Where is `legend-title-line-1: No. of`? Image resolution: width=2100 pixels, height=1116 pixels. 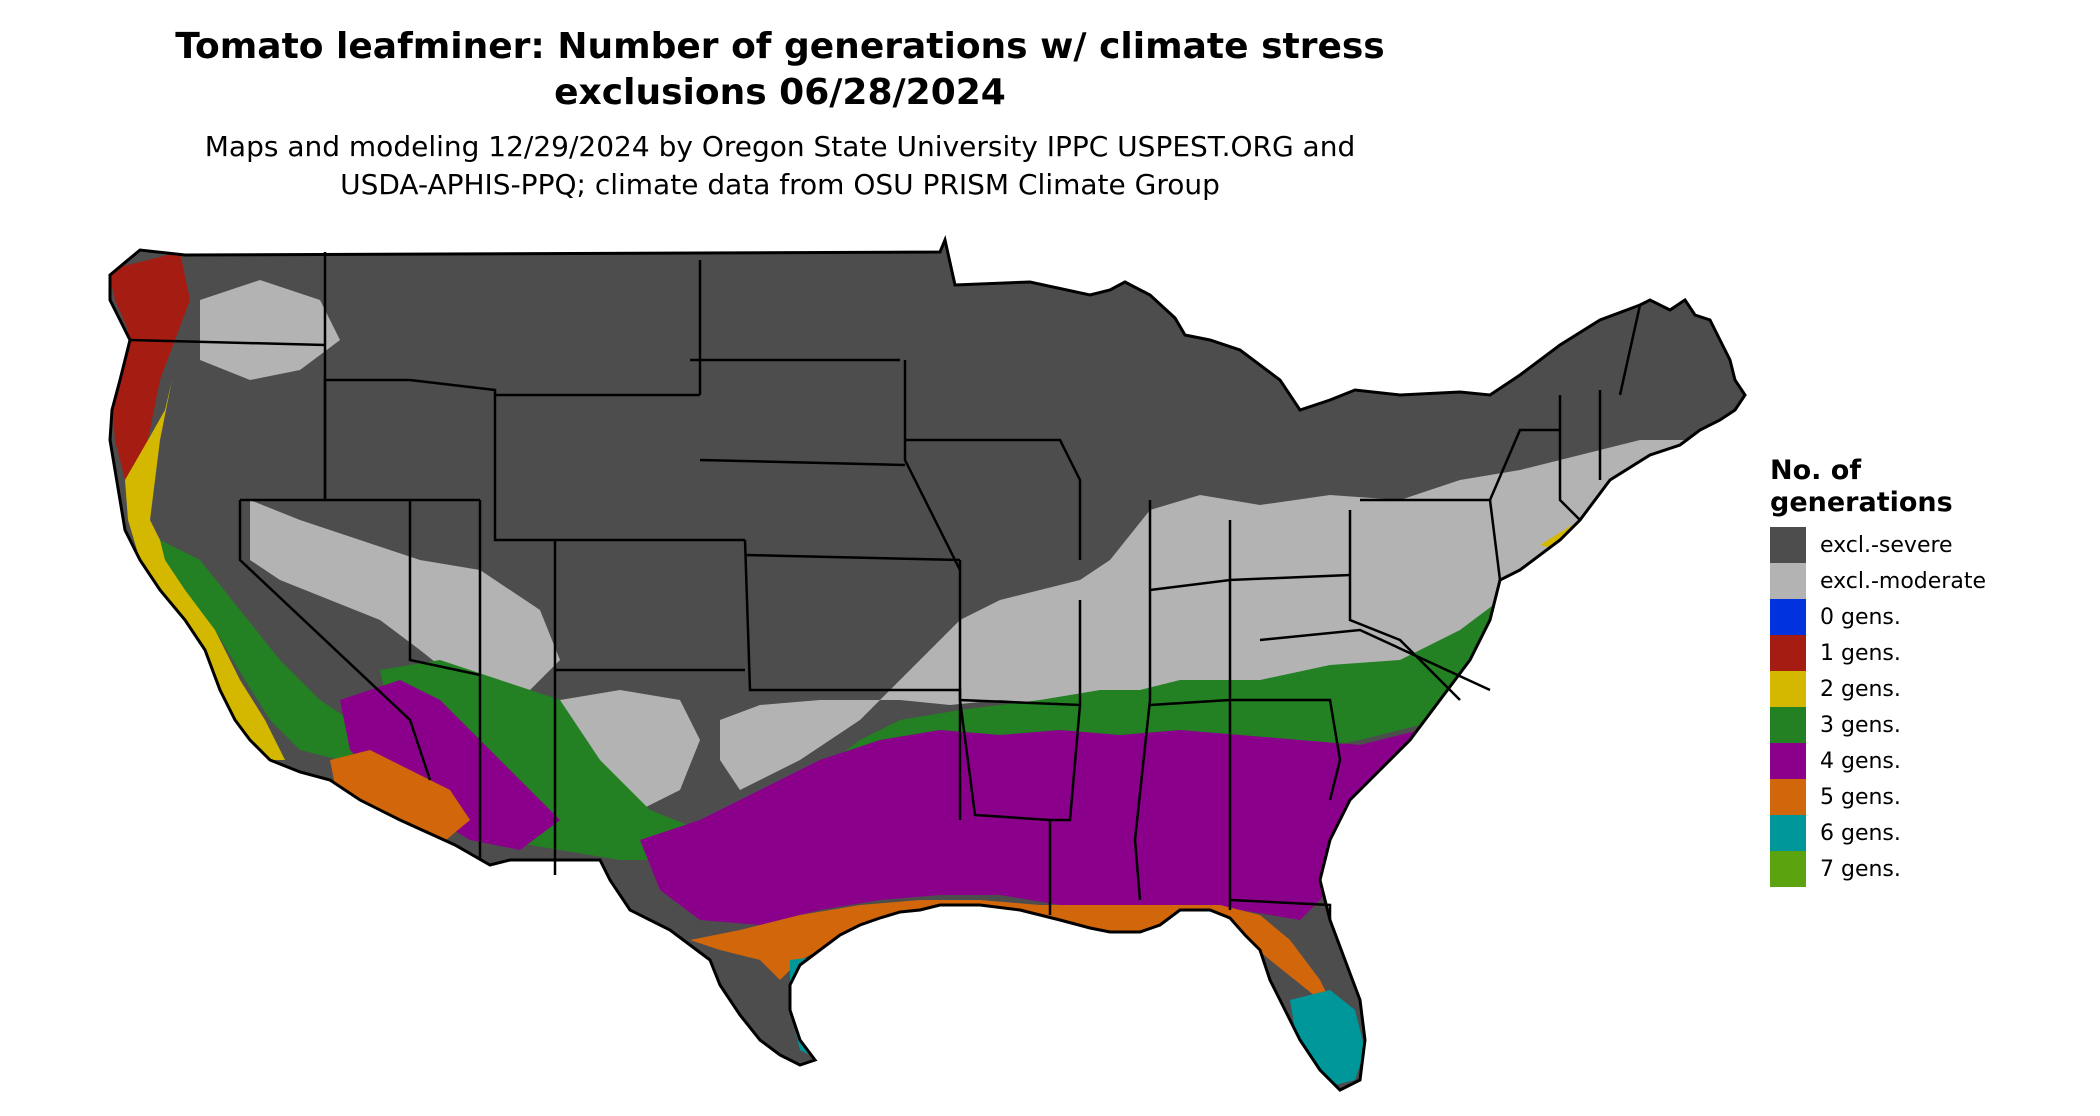 legend-title-line-1: No. of is located at coordinates (1816, 470).